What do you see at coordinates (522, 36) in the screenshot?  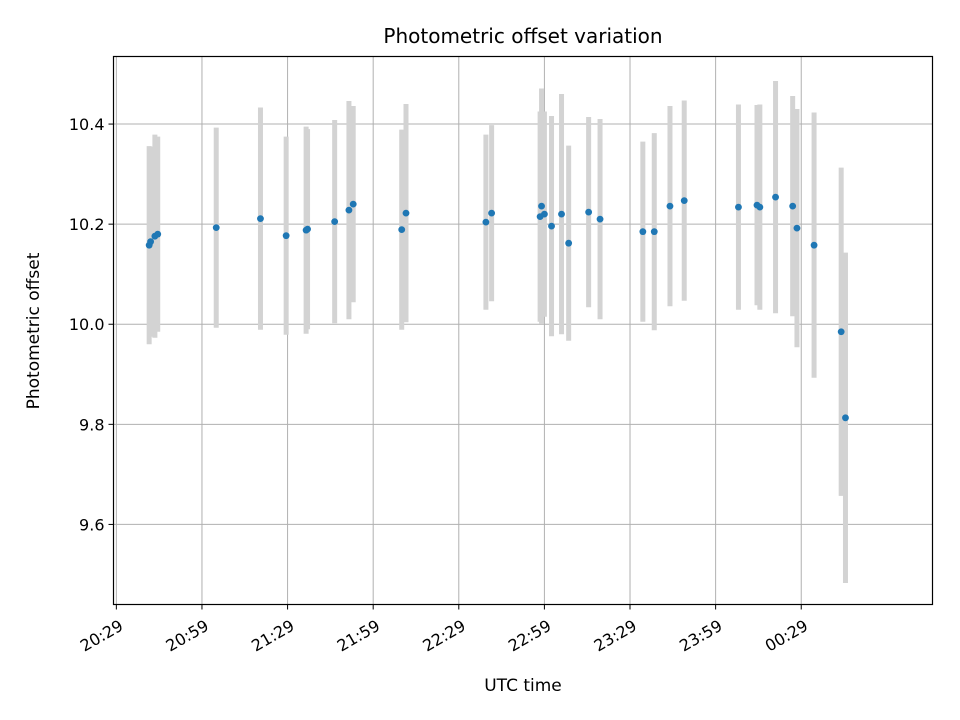 I see `chart-title: Photometric offset variation` at bounding box center [522, 36].